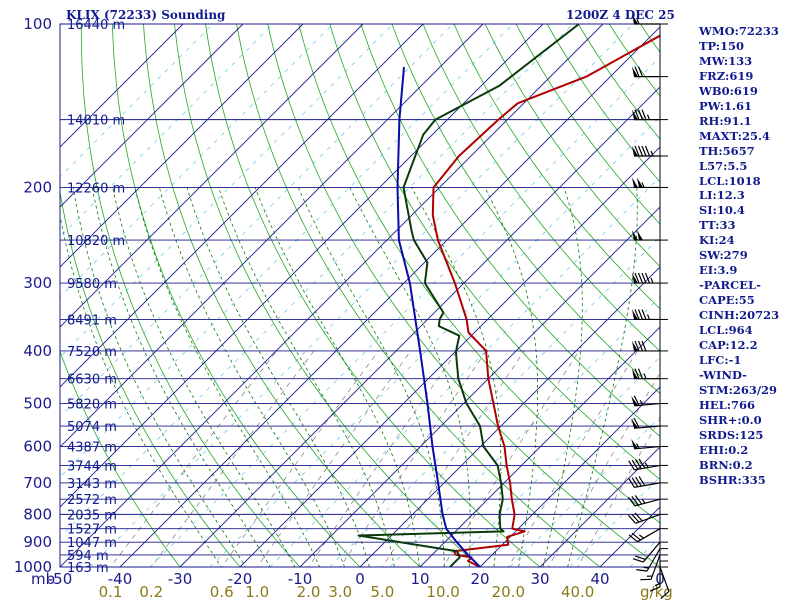  What do you see at coordinates (725, 120) in the screenshot?
I see `index-item: RH:91.1` at bounding box center [725, 120].